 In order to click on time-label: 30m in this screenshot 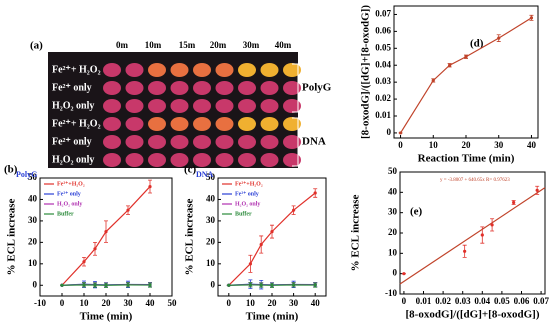, I will do `click(251, 45)`.